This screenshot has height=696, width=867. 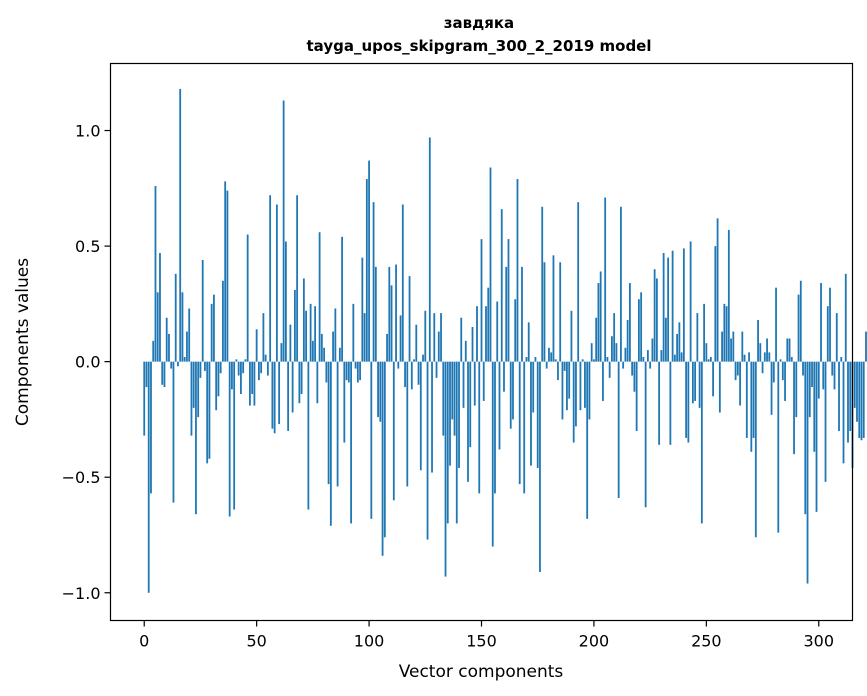 What do you see at coordinates (86, 362) in the screenshot?
I see `y-axis-ticks: −1.0 −0.5 0.0 0.5 1.0` at bounding box center [86, 362].